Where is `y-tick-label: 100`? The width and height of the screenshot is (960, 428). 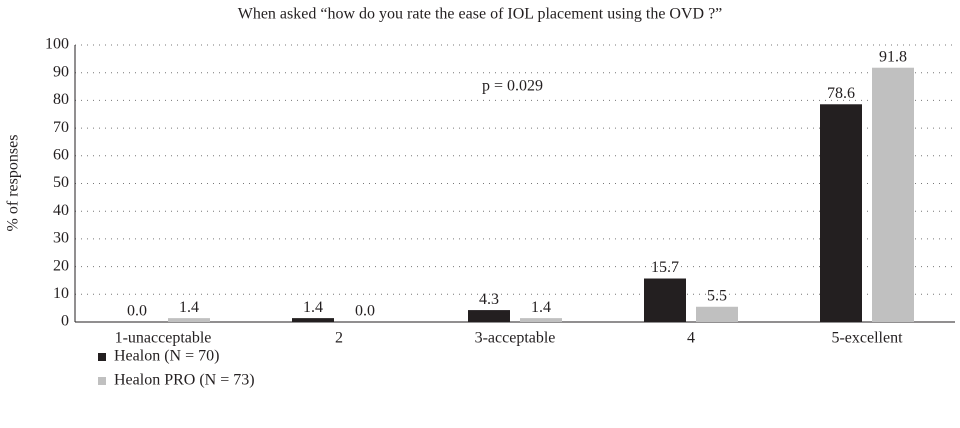
y-tick-label: 100 is located at coordinates (57, 44).